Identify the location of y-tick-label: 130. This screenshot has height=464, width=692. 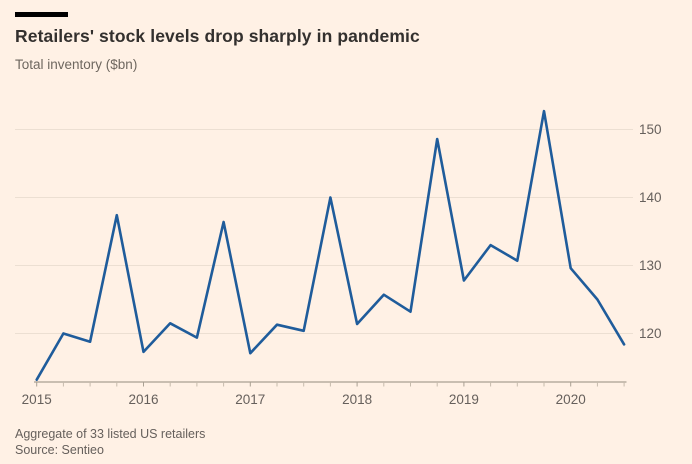
(650, 265).